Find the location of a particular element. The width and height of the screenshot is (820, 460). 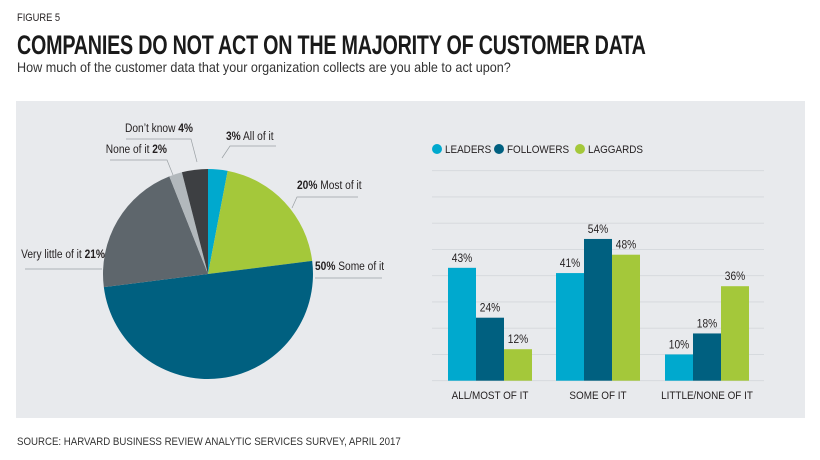

pie-label-5: Don’t know 4% is located at coordinates (159, 128).